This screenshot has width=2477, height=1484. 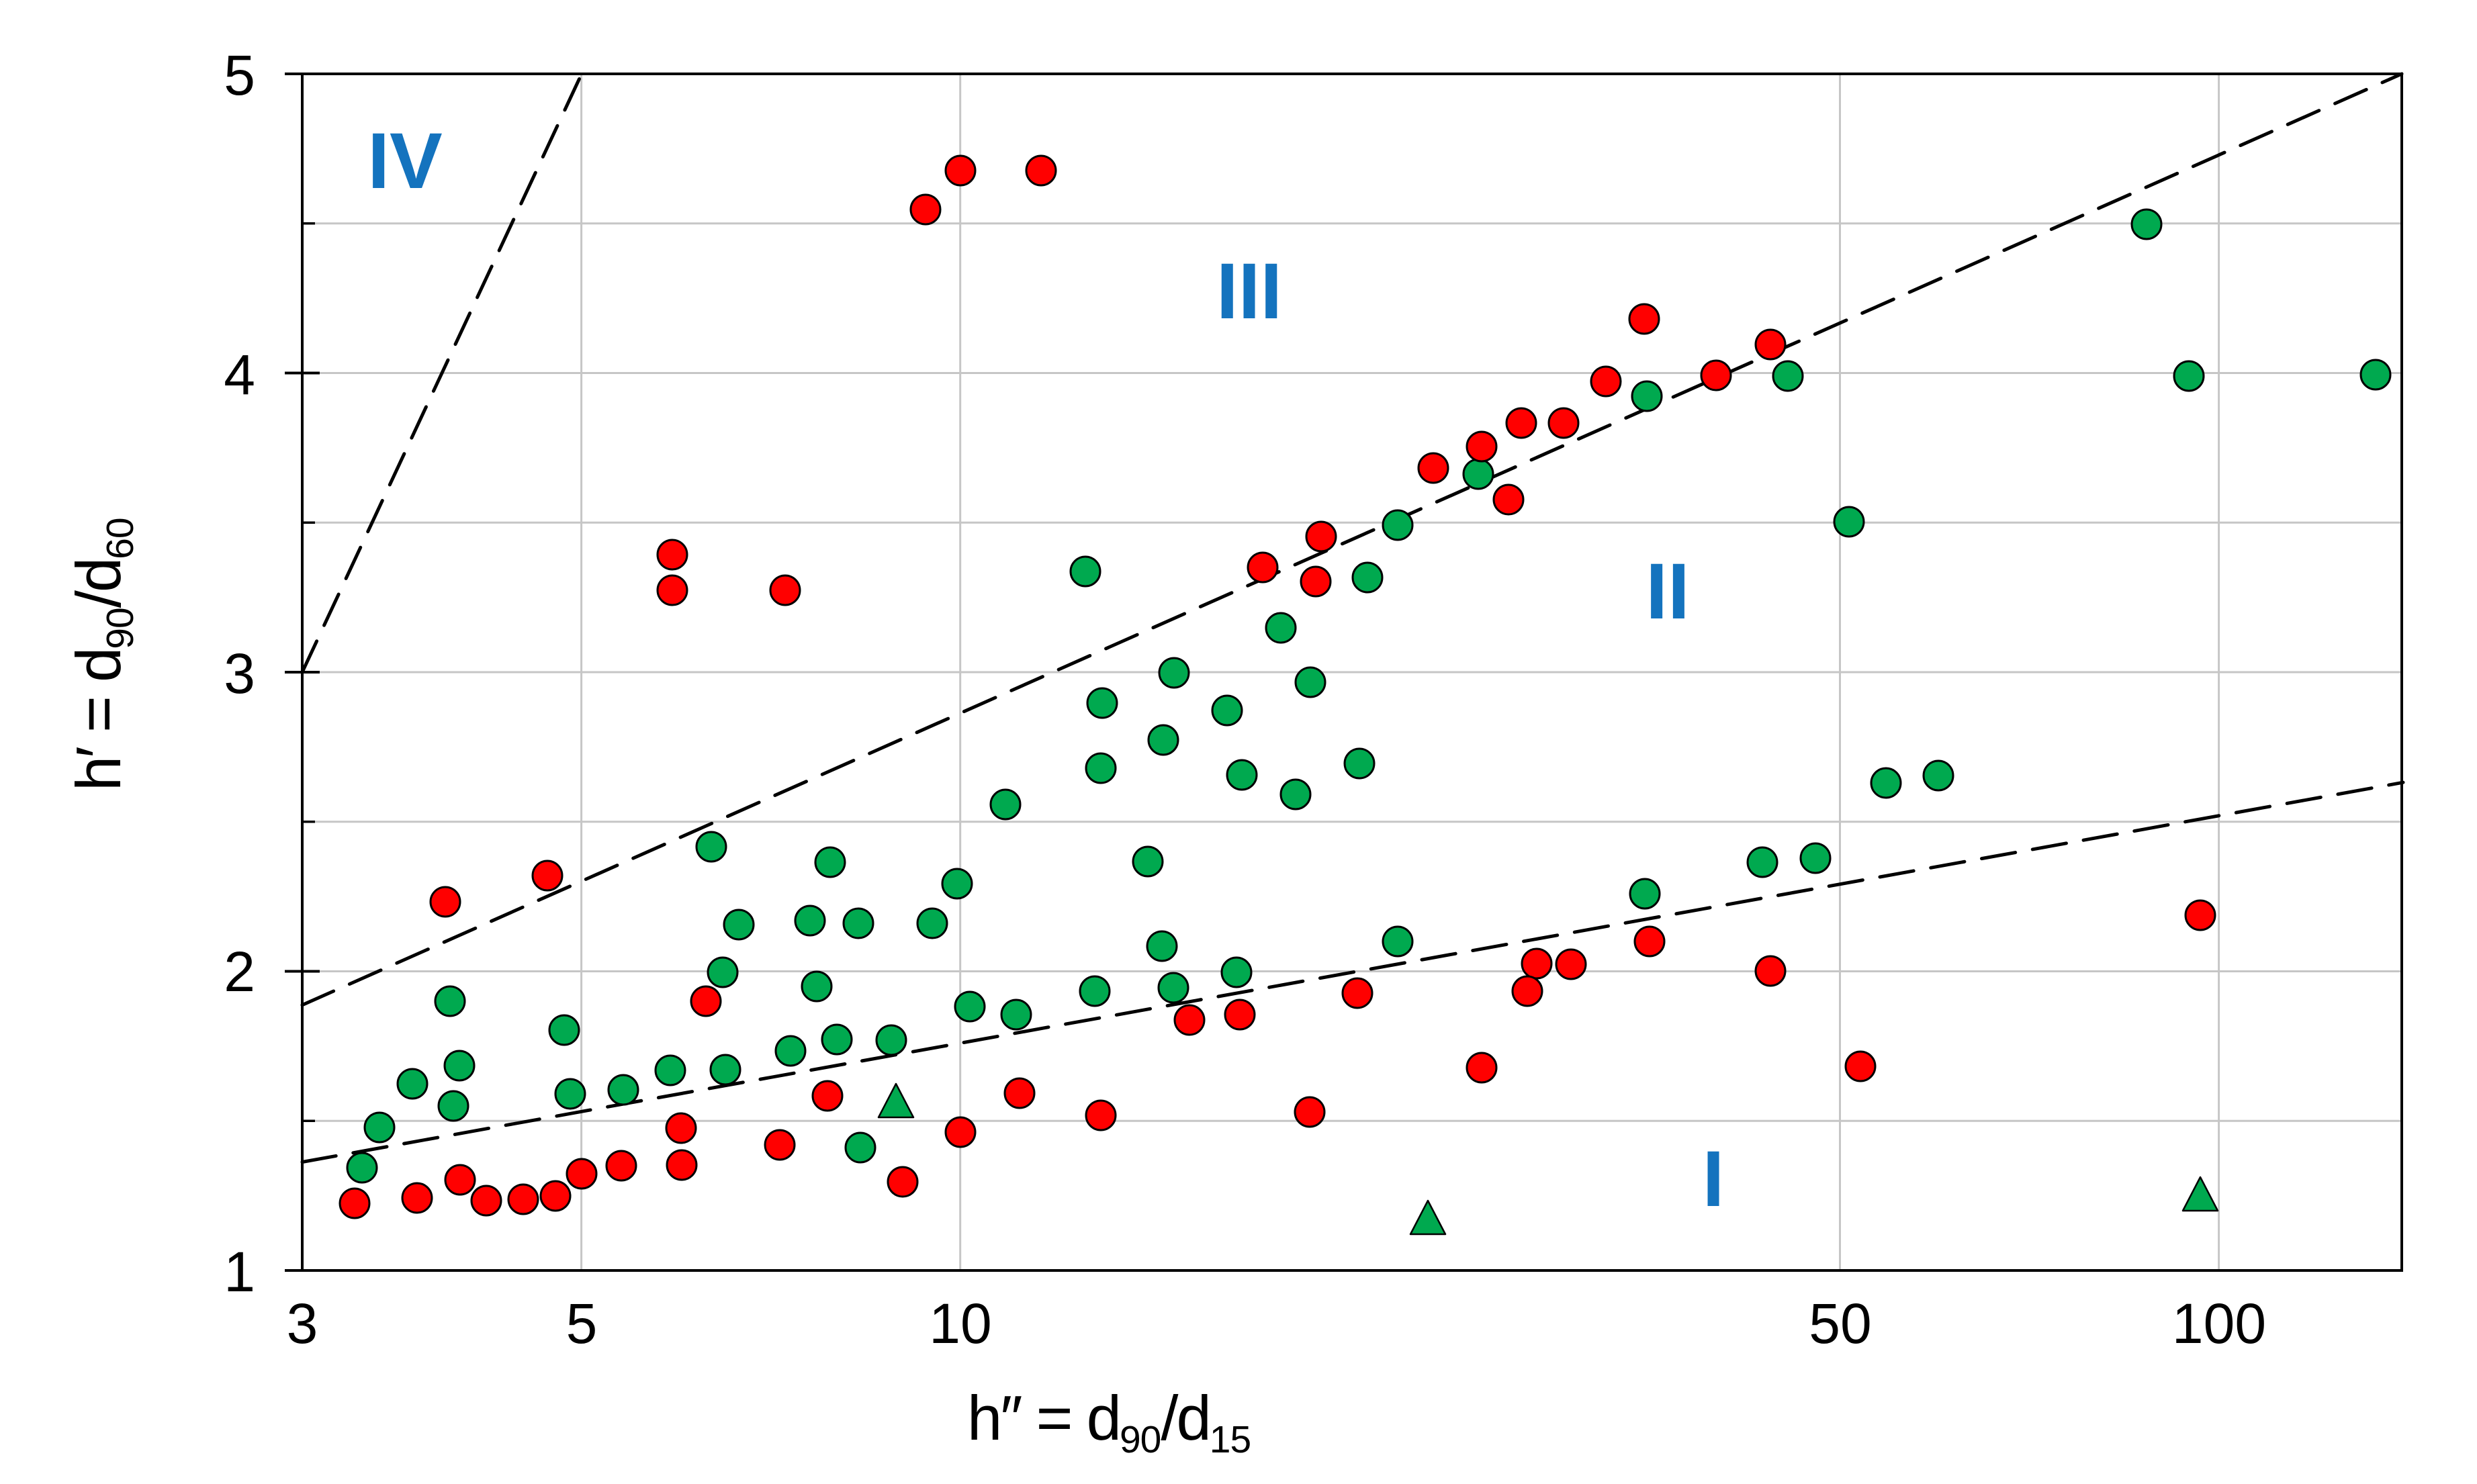 I want to click on svg-text: 50, so click(x=1840, y=1323).